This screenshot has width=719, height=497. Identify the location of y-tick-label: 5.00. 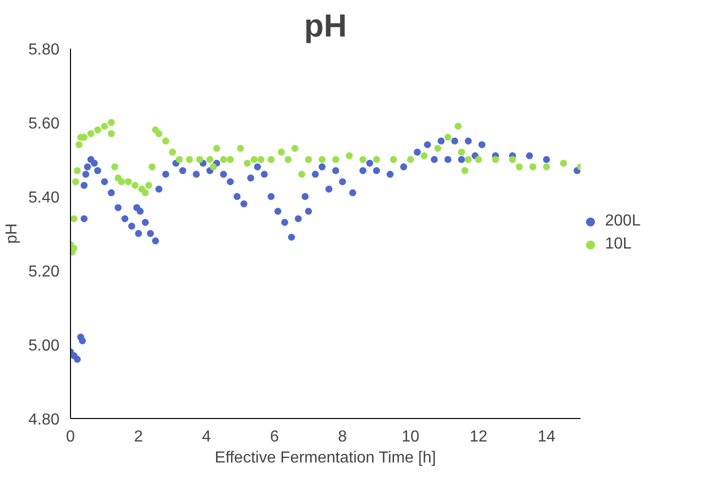
(44, 346).